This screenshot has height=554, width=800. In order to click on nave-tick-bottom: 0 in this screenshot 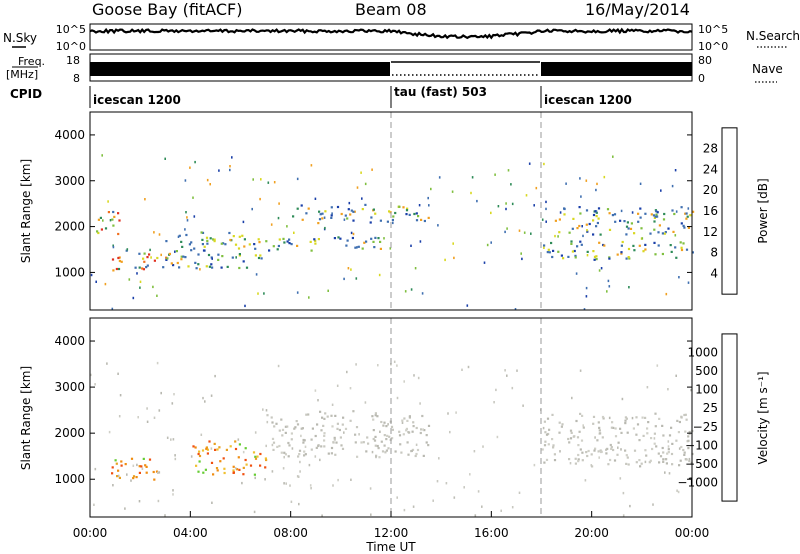, I will do `click(701, 78)`.